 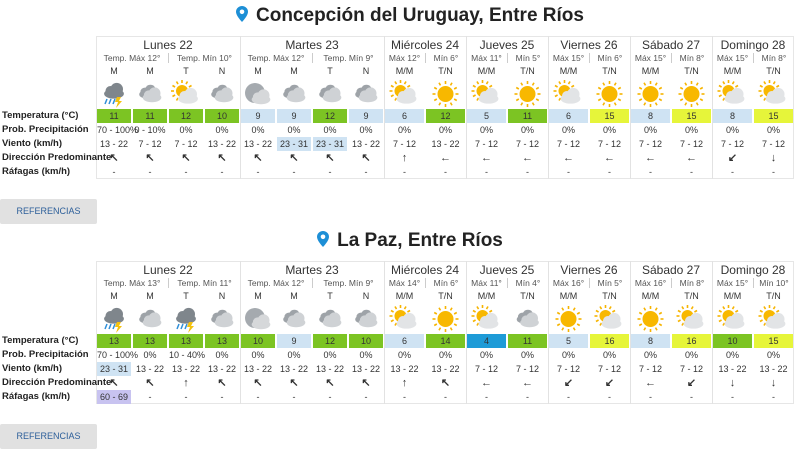 I want to click on temperature-cell: 15, so click(x=773, y=341).